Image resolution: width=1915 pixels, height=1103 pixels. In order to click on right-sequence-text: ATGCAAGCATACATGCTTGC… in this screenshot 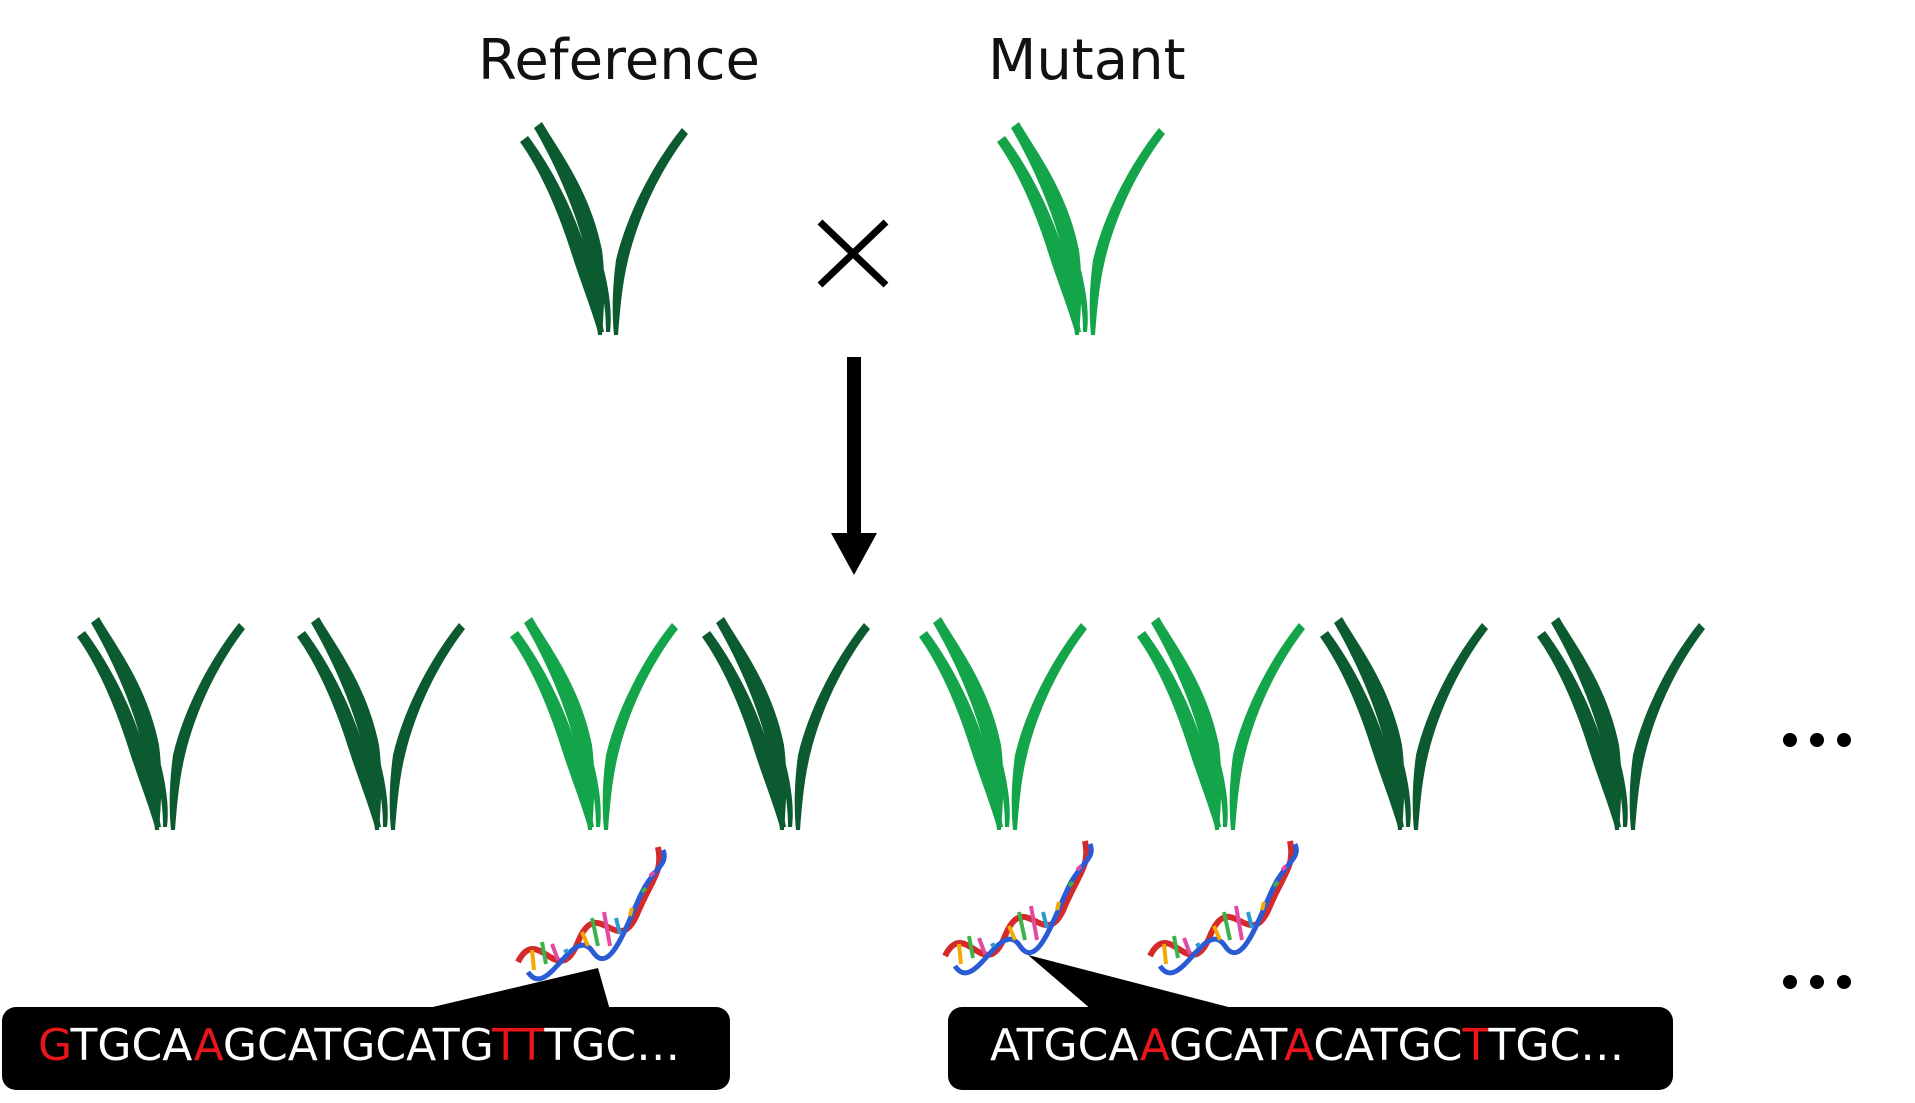, I will do `click(1307, 1045)`.